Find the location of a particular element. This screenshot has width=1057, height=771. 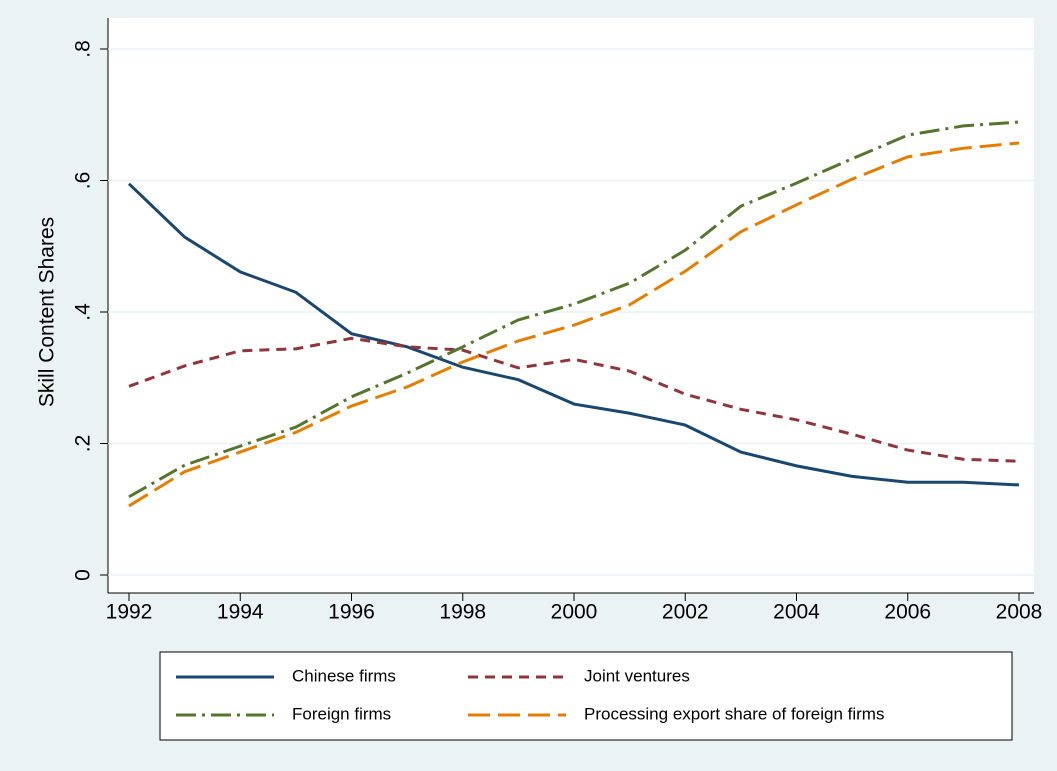

x-tick-label: 1998 is located at coordinates (462, 612).